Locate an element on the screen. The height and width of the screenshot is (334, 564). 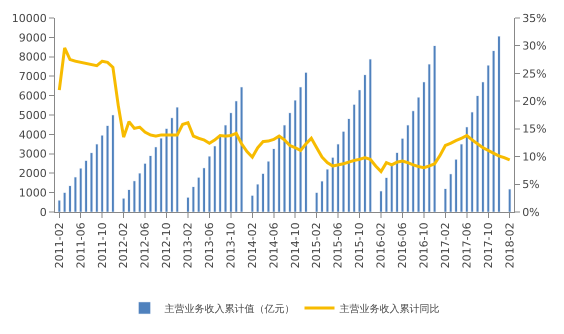
x-tick-label: 2016-02 is located at coordinates (381, 245).